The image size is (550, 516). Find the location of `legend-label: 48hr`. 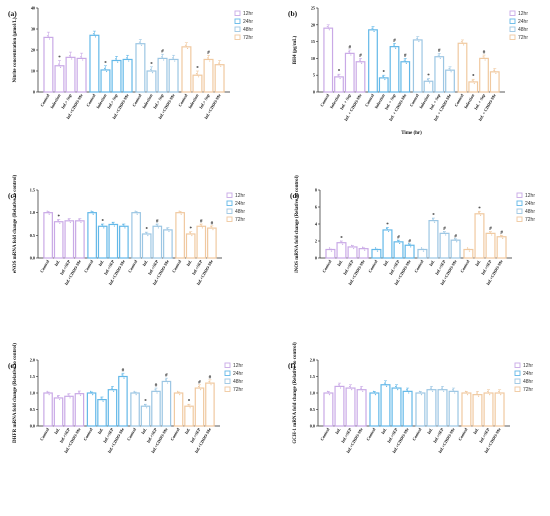

legend-label: 48hr is located at coordinates (528, 382).